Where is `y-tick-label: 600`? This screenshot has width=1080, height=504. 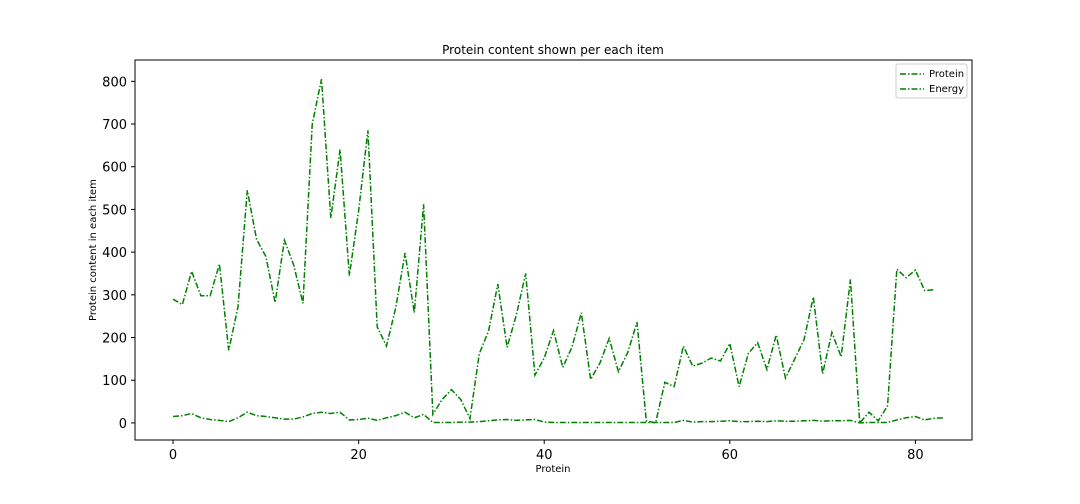 y-tick-label: 600 is located at coordinates (114, 168).